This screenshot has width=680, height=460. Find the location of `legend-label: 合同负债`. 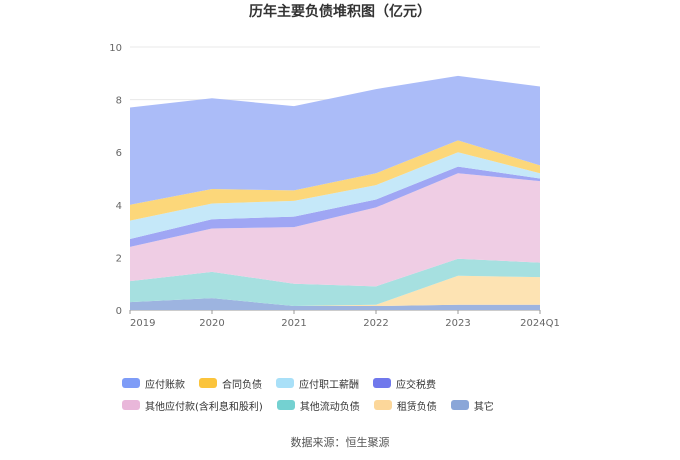

legend-label: 合同负债 is located at coordinates (242, 385).